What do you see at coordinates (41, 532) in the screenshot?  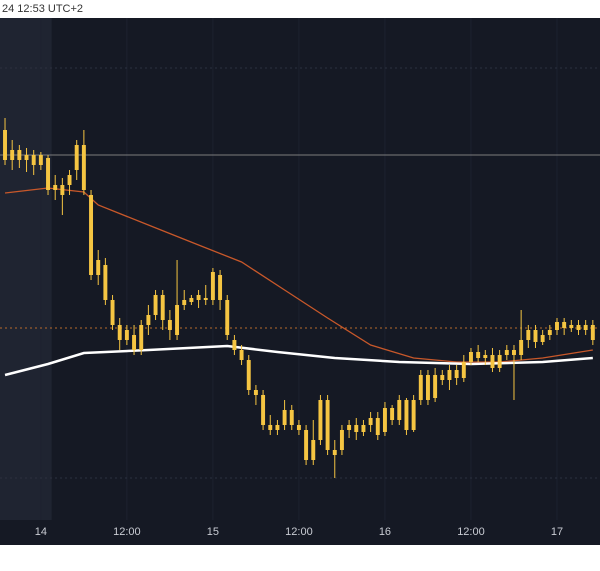 I see `x-tick-label: 14` at bounding box center [41, 532].